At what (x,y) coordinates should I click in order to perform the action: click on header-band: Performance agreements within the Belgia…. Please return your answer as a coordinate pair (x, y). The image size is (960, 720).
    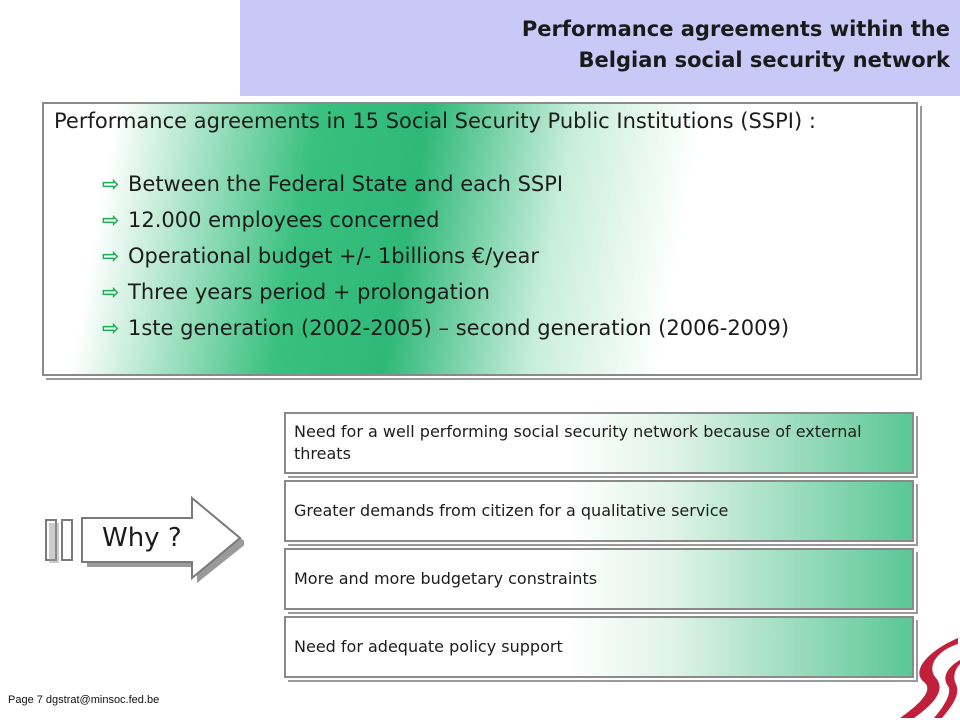
    Looking at the image, I should click on (600, 48).